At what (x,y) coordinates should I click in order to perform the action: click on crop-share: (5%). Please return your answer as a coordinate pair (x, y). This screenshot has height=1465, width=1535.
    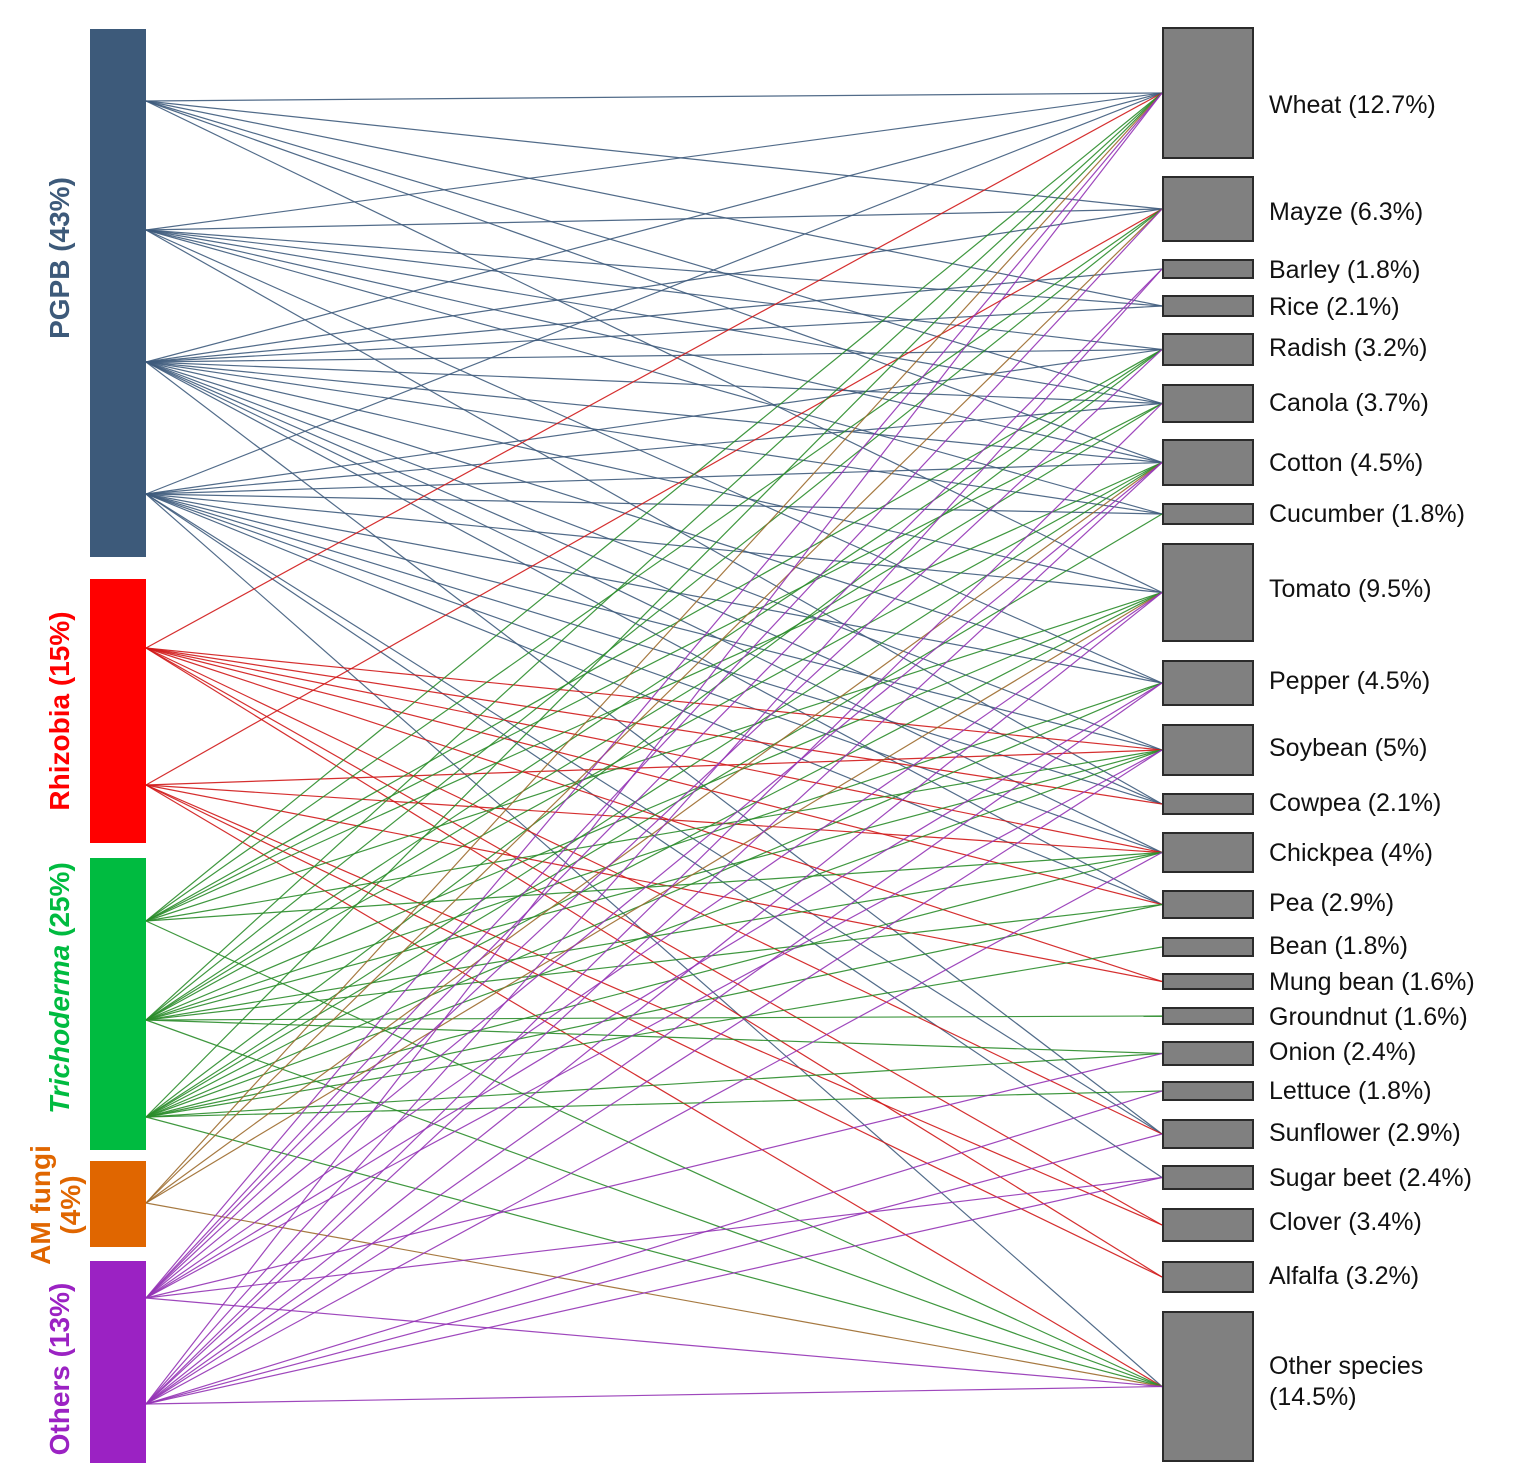
    Looking at the image, I should click on (1401, 748).